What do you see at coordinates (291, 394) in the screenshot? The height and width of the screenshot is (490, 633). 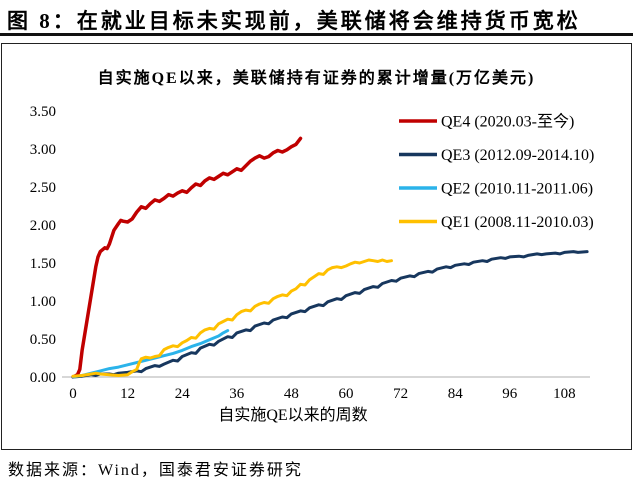 I see `x-tick-label: 48` at bounding box center [291, 394].